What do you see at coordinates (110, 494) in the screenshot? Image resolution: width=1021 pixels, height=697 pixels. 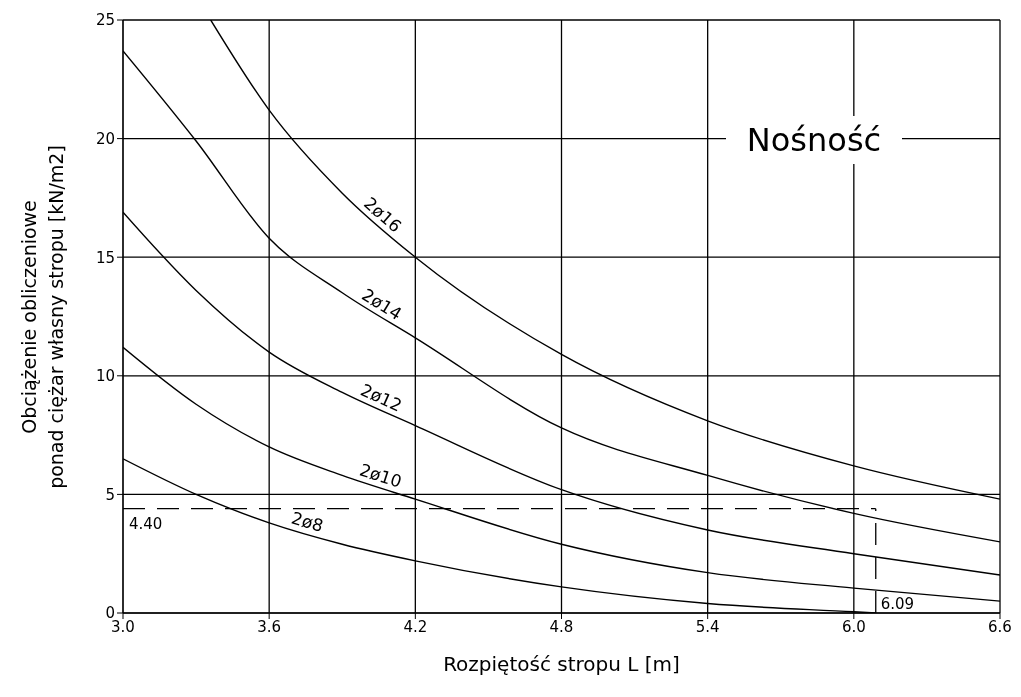 I see `y-tick-label: 5` at bounding box center [110, 494].